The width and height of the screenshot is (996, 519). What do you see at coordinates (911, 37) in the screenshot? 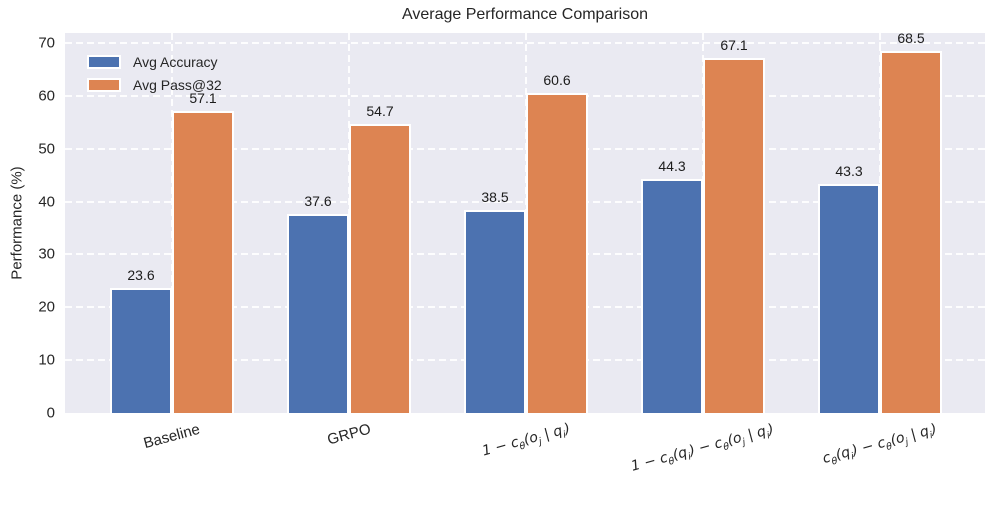
I see `bar-value-label: 68.5` at bounding box center [911, 37].